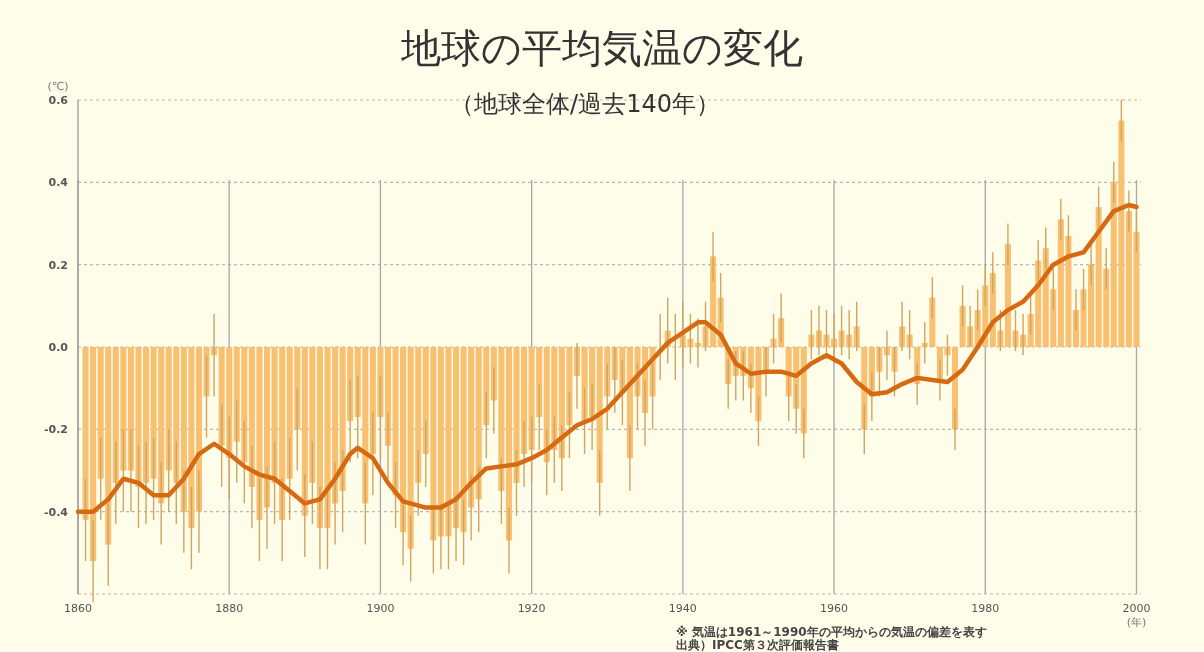 The width and height of the screenshot is (1204, 652). Describe the element at coordinates (78, 608) in the screenshot. I see `x-tick-label: 1860` at that location.